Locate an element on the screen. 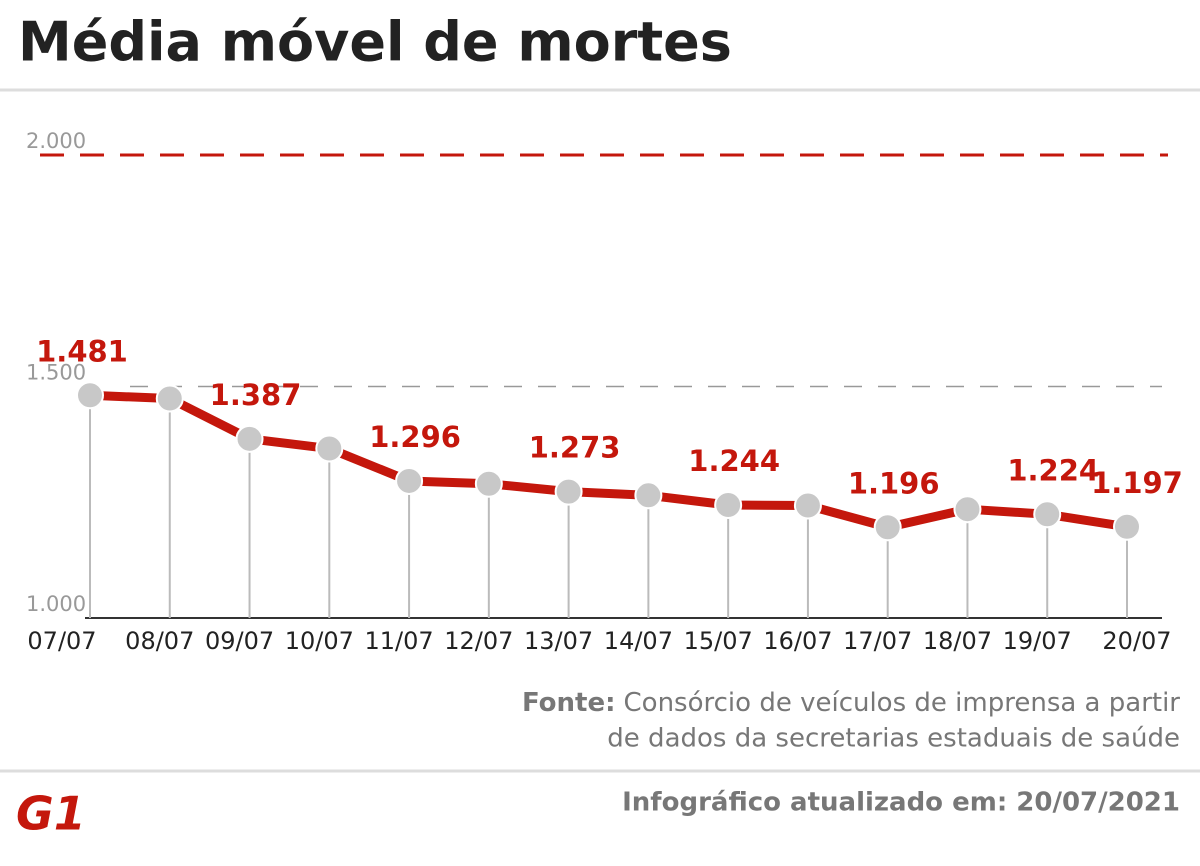 The height and width of the screenshot is (866, 1200). x-tick-label: 14/07 is located at coordinates (638, 641).